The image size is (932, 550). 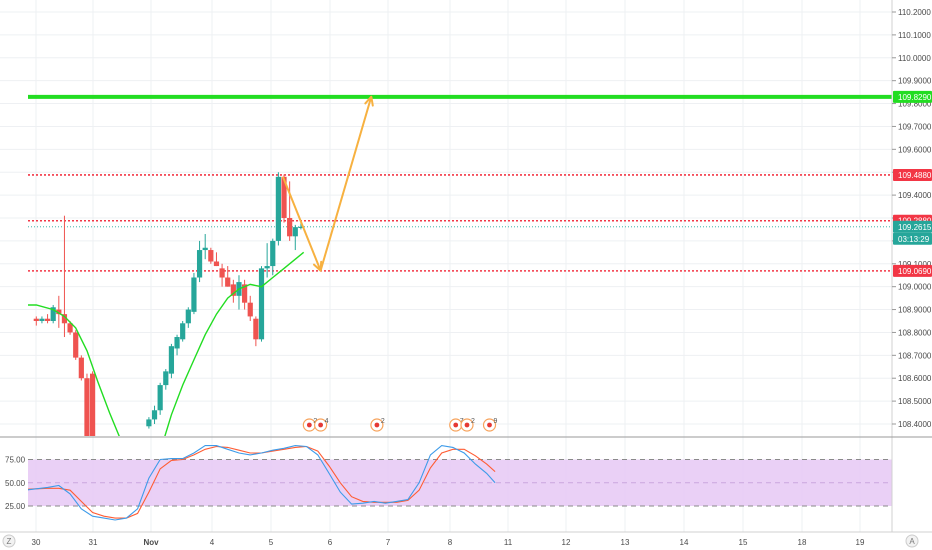 What do you see at coordinates (915, 149) in the screenshot?
I see `price-tick-label: 109.6000` at bounding box center [915, 149].